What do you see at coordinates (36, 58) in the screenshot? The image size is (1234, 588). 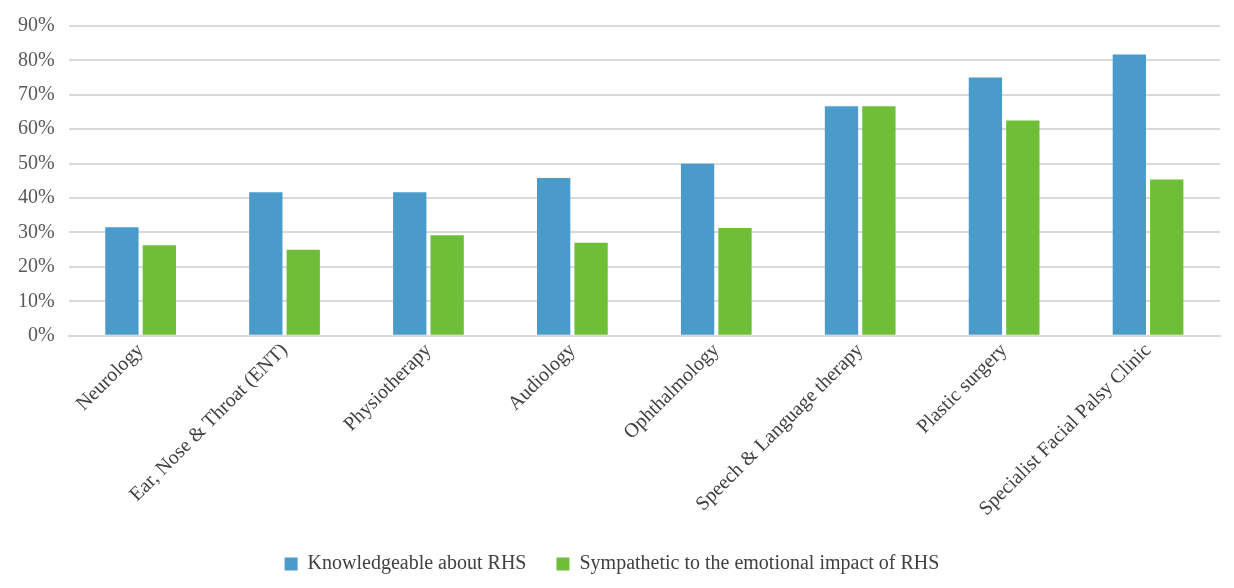 I see `y-tick-label: 80%` at bounding box center [36, 58].